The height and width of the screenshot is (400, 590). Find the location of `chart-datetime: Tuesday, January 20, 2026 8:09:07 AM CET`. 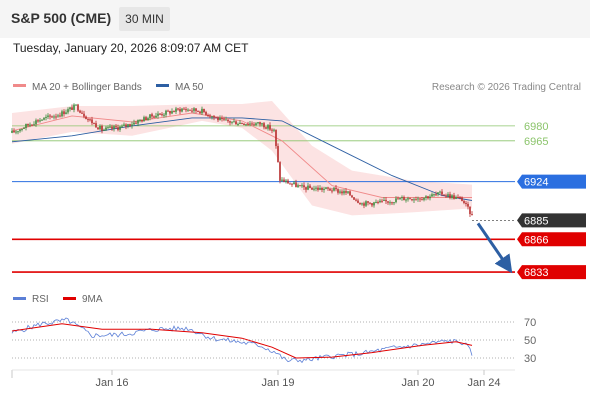

chart-datetime: Tuesday, January 20, 2026 8:09:07 AM CET is located at coordinates (131, 48).